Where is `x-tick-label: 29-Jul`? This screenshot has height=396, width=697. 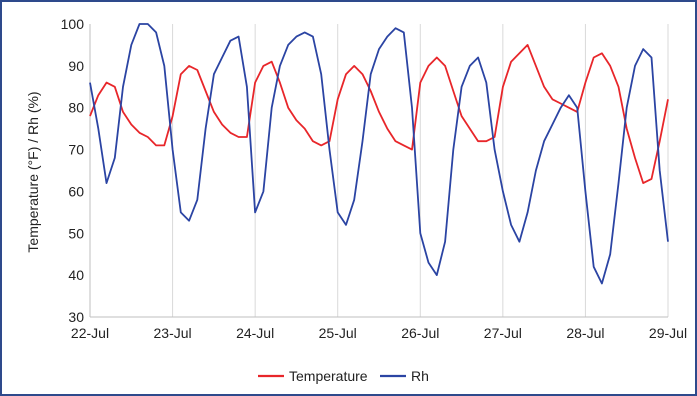 x-tick-label: 29-Jul is located at coordinates (668, 333).